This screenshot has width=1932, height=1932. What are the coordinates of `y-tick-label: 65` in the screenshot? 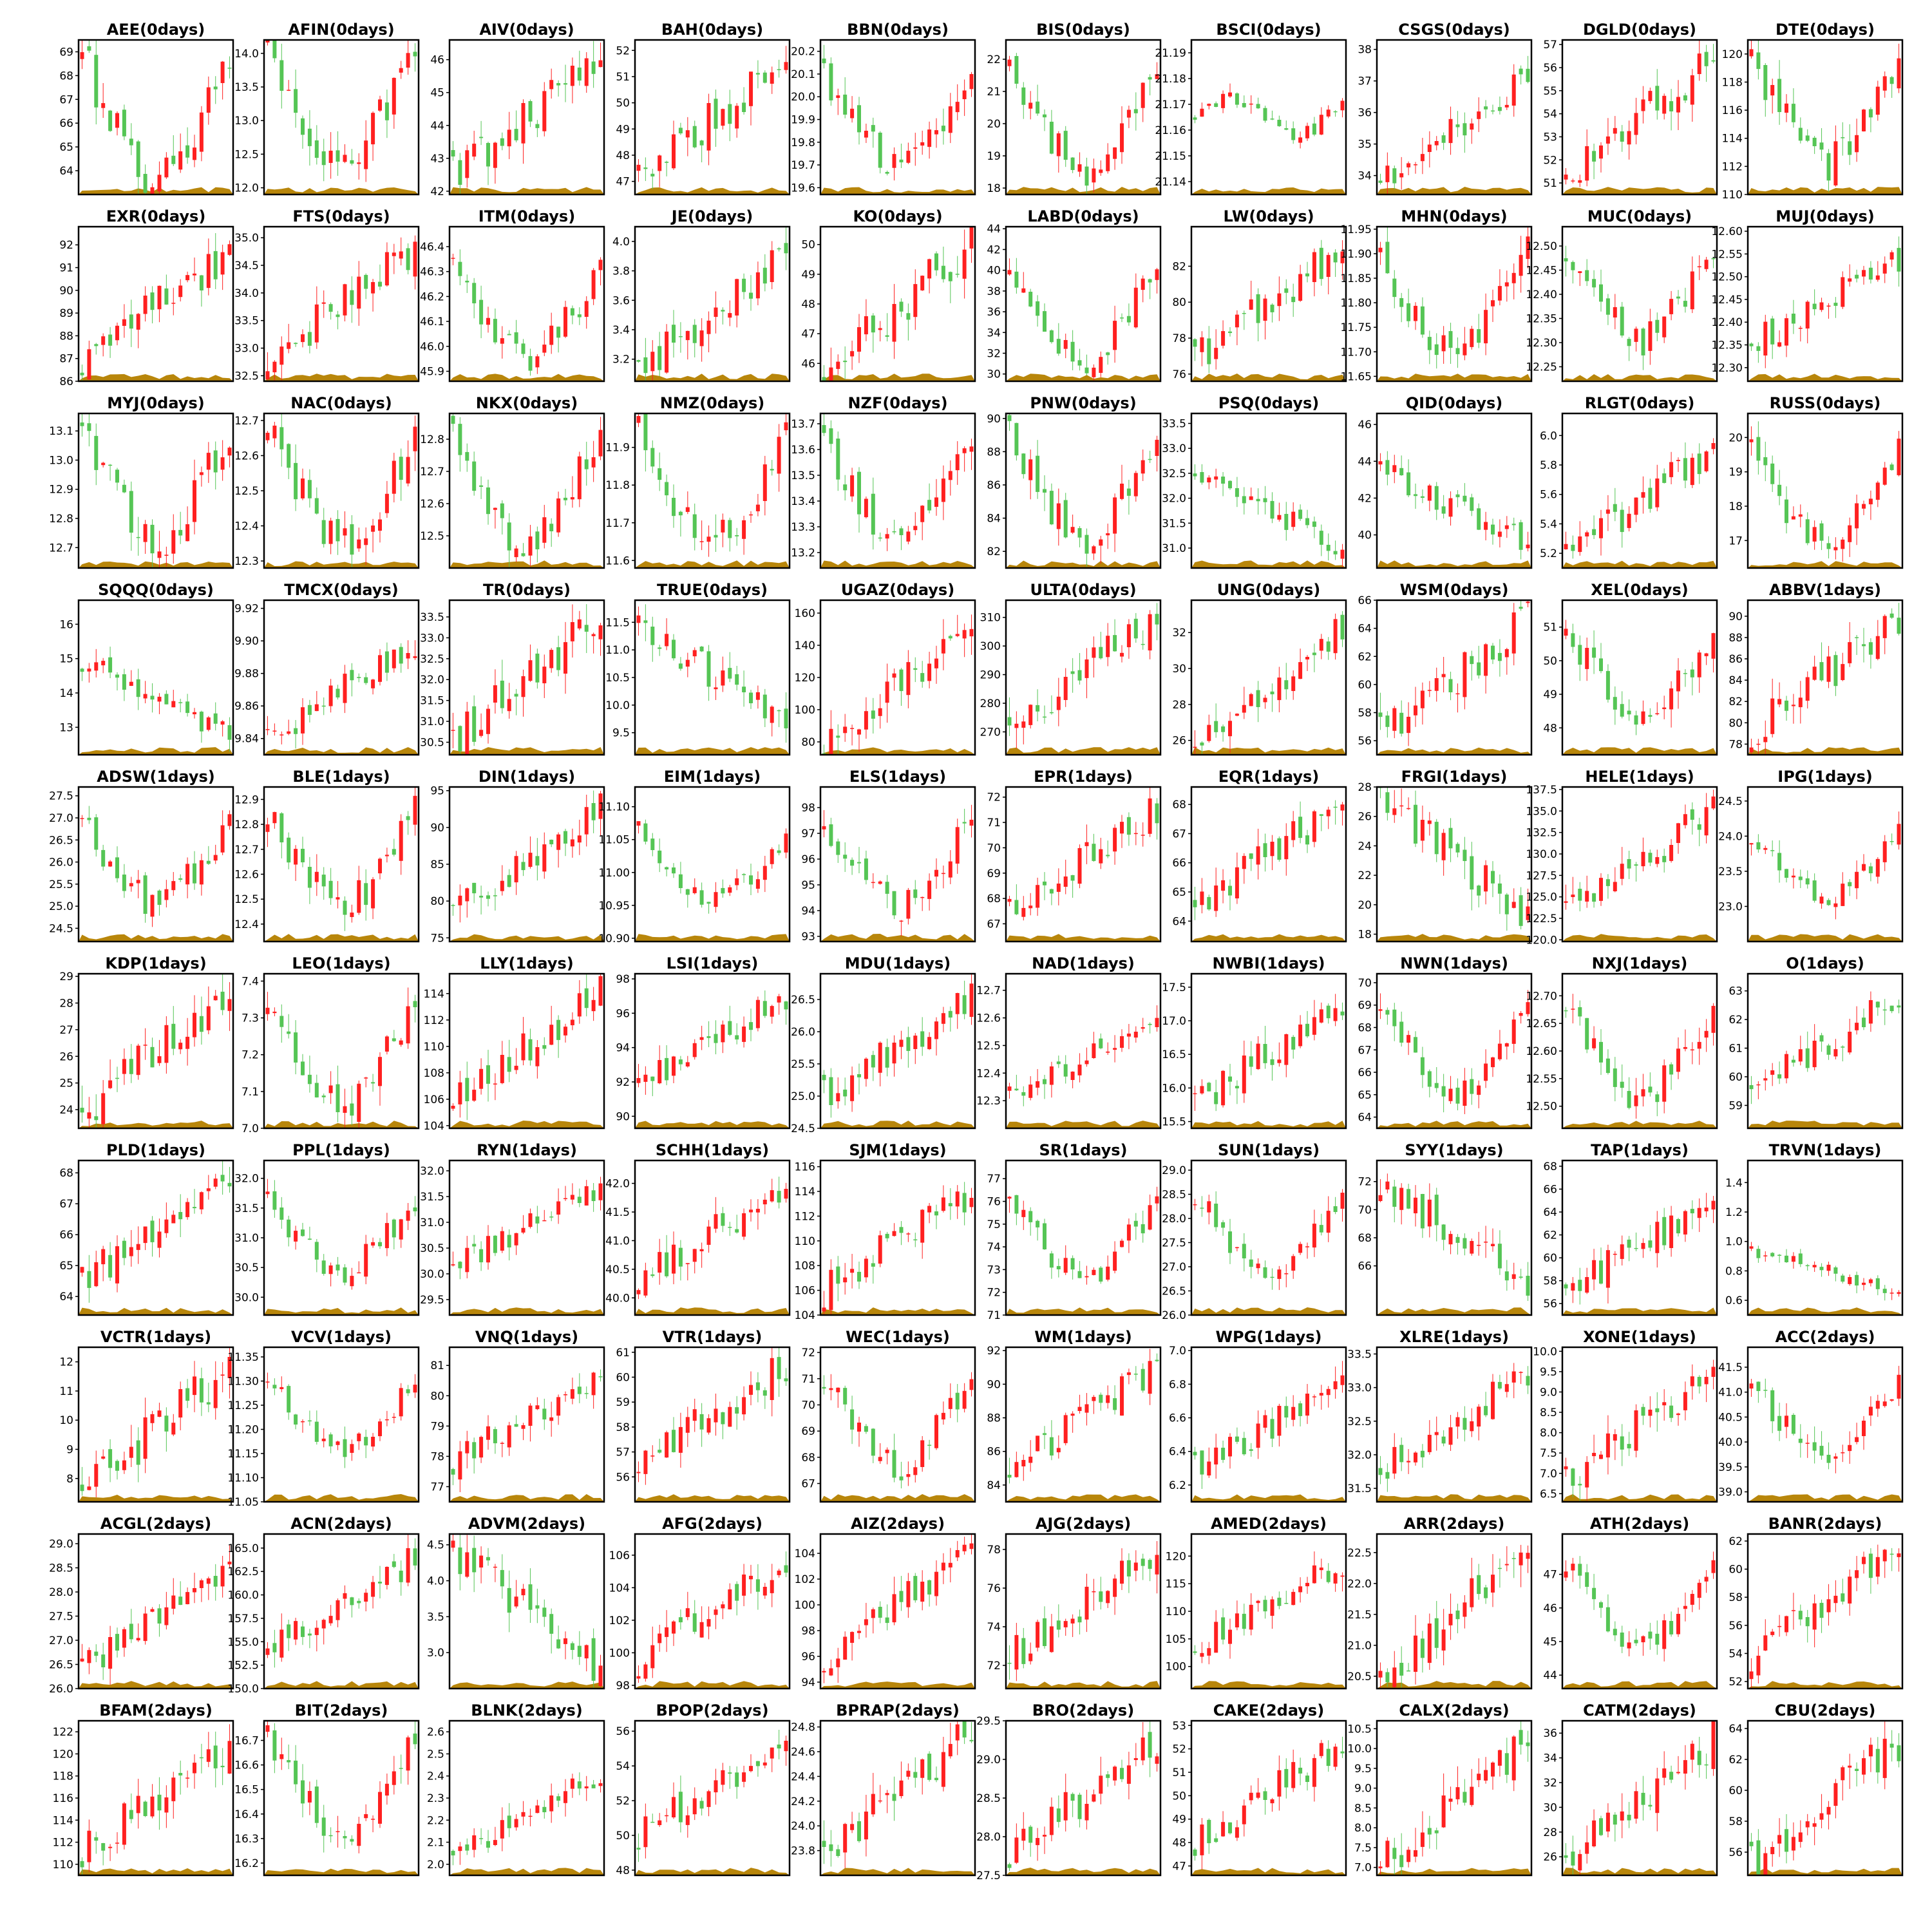 It's located at (1179, 892).